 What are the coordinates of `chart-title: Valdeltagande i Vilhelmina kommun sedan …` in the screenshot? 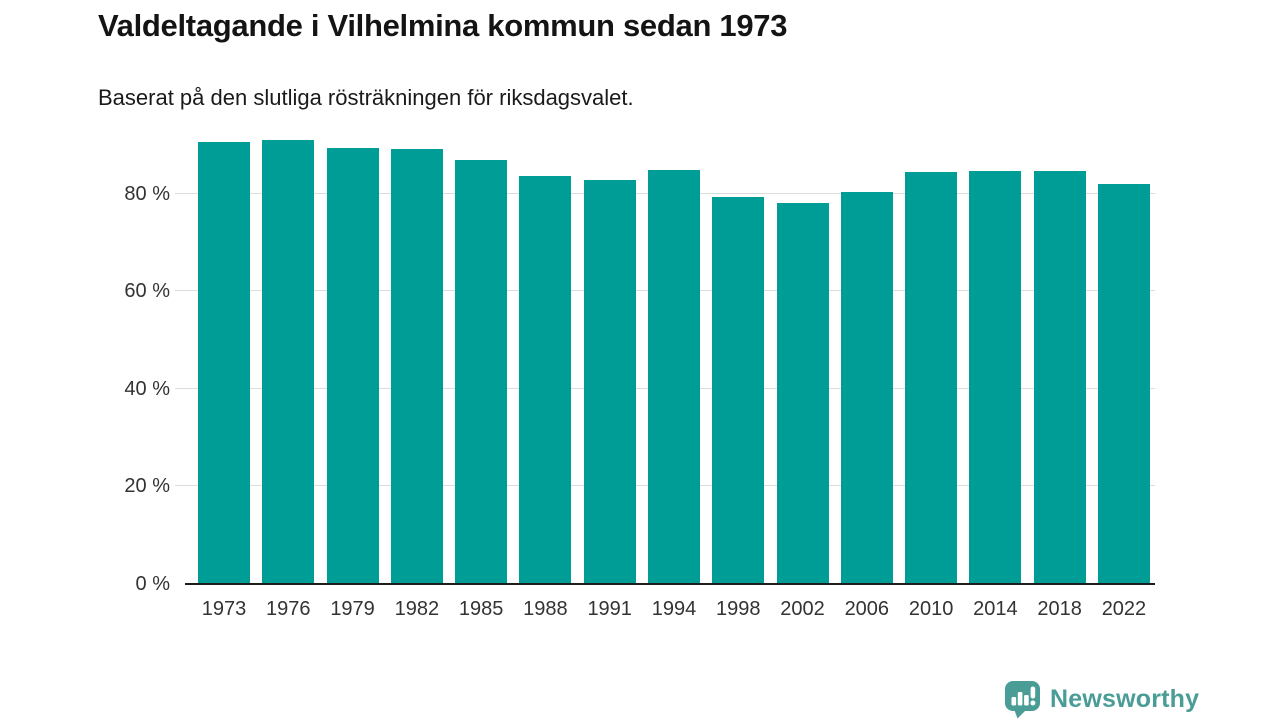 It's located at (443, 25).